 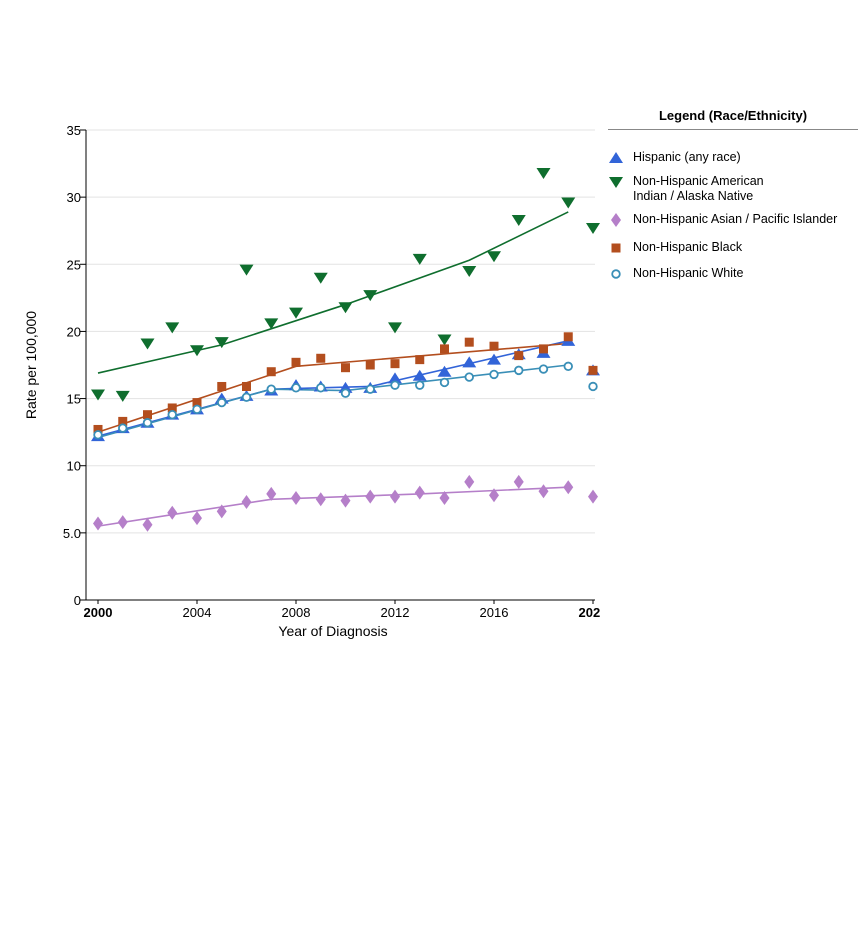 What do you see at coordinates (733, 115) in the screenshot?
I see `legend-title: Legend (Race/Ethnicity)` at bounding box center [733, 115].